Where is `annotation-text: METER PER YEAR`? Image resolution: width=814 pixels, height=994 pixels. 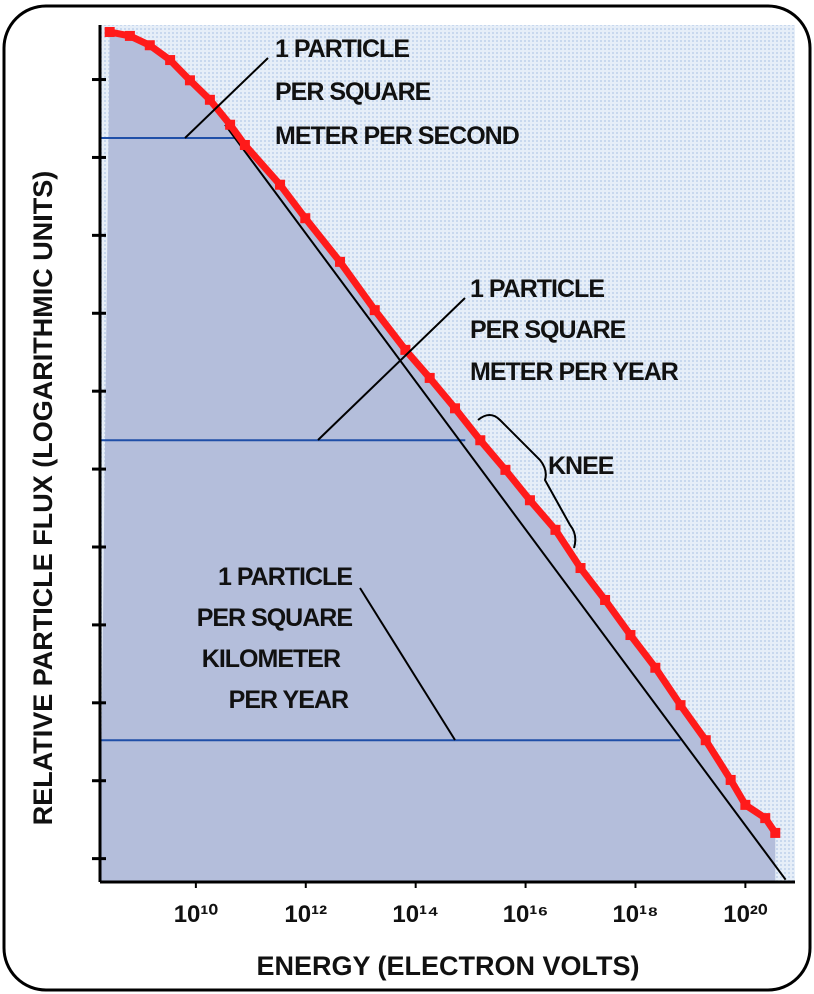 annotation-text: METER PER YEAR is located at coordinates (574, 372).